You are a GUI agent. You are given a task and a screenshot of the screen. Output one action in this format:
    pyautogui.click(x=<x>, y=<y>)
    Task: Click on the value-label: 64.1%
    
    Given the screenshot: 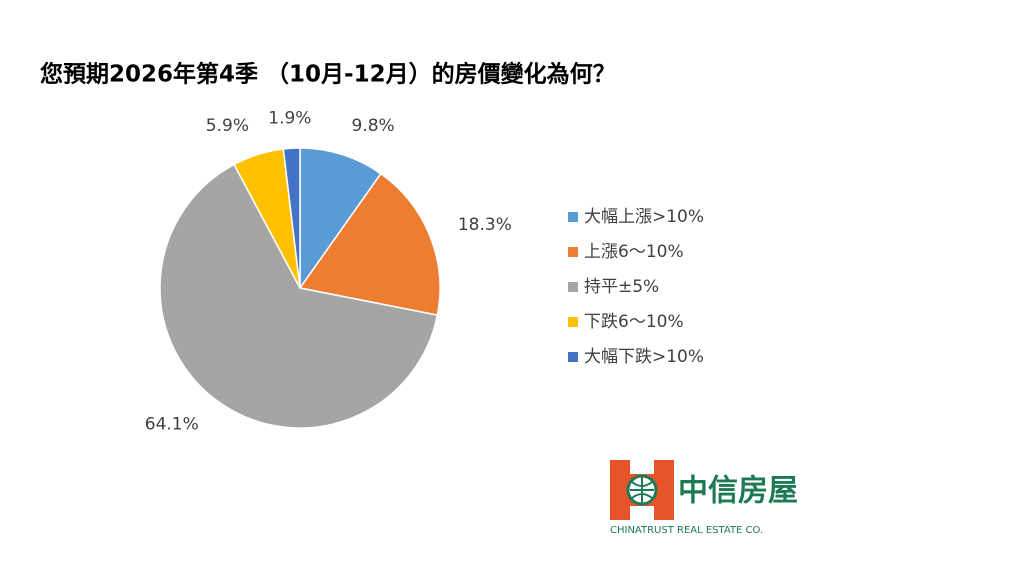 What is the action you would take?
    pyautogui.click(x=172, y=425)
    